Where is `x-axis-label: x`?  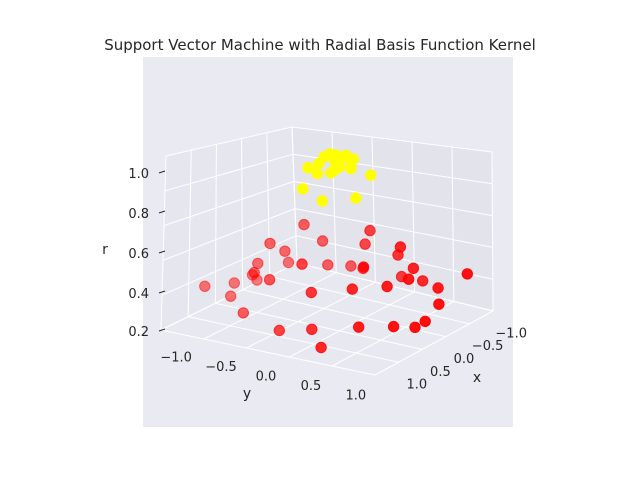
x-axis-label: x is located at coordinates (477, 378).